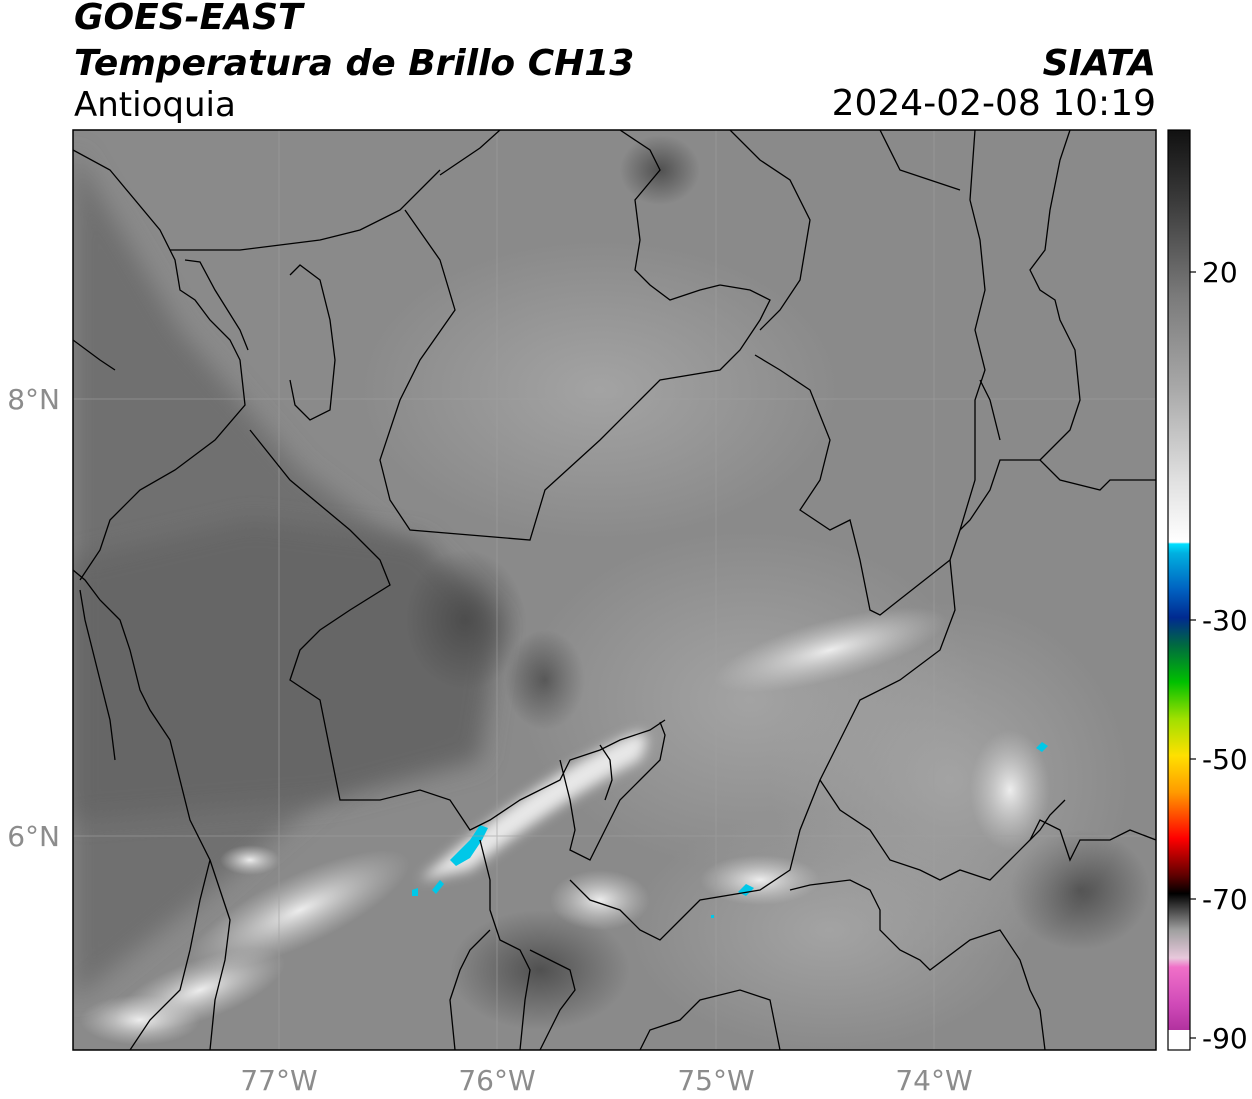 Image resolution: width=1252 pixels, height=1099 pixels. Describe the element at coordinates (715, 1080) in the screenshot. I see `lon-tick-label: 75°W` at that location.